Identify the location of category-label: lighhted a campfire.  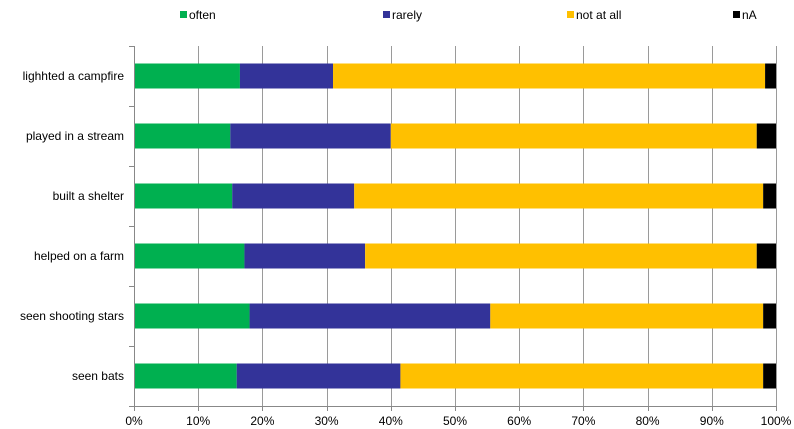
(74, 76).